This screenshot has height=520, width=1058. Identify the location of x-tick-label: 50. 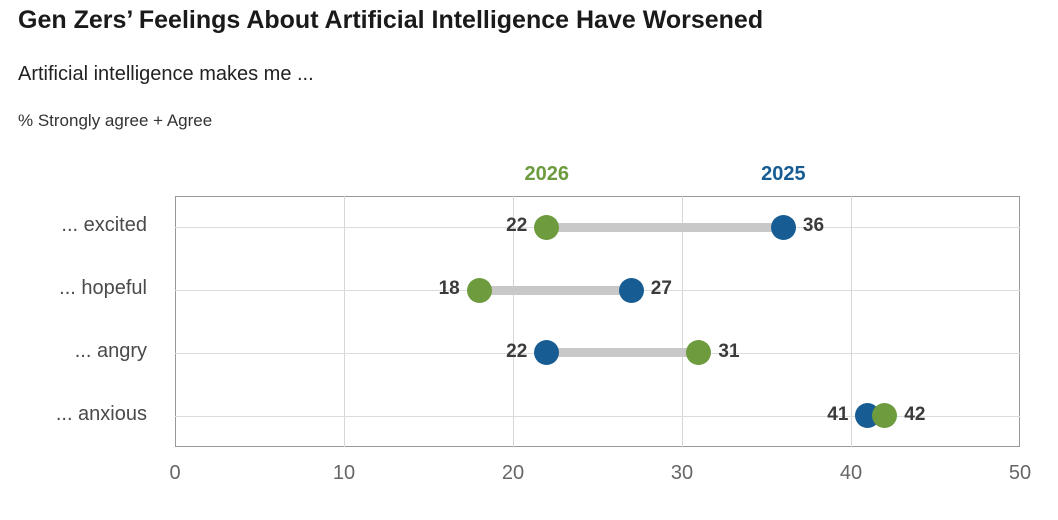
(1020, 473).